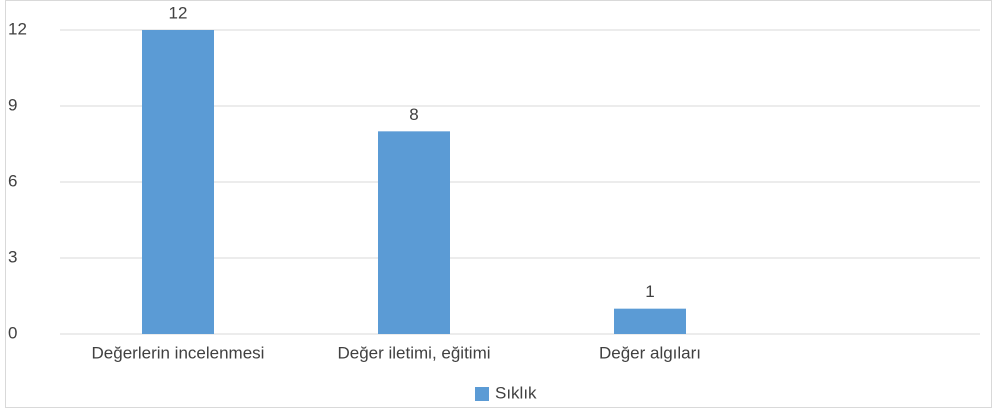 Image resolution: width=997 pixels, height=410 pixels. I want to click on legend-label: Sıklık, so click(516, 392).